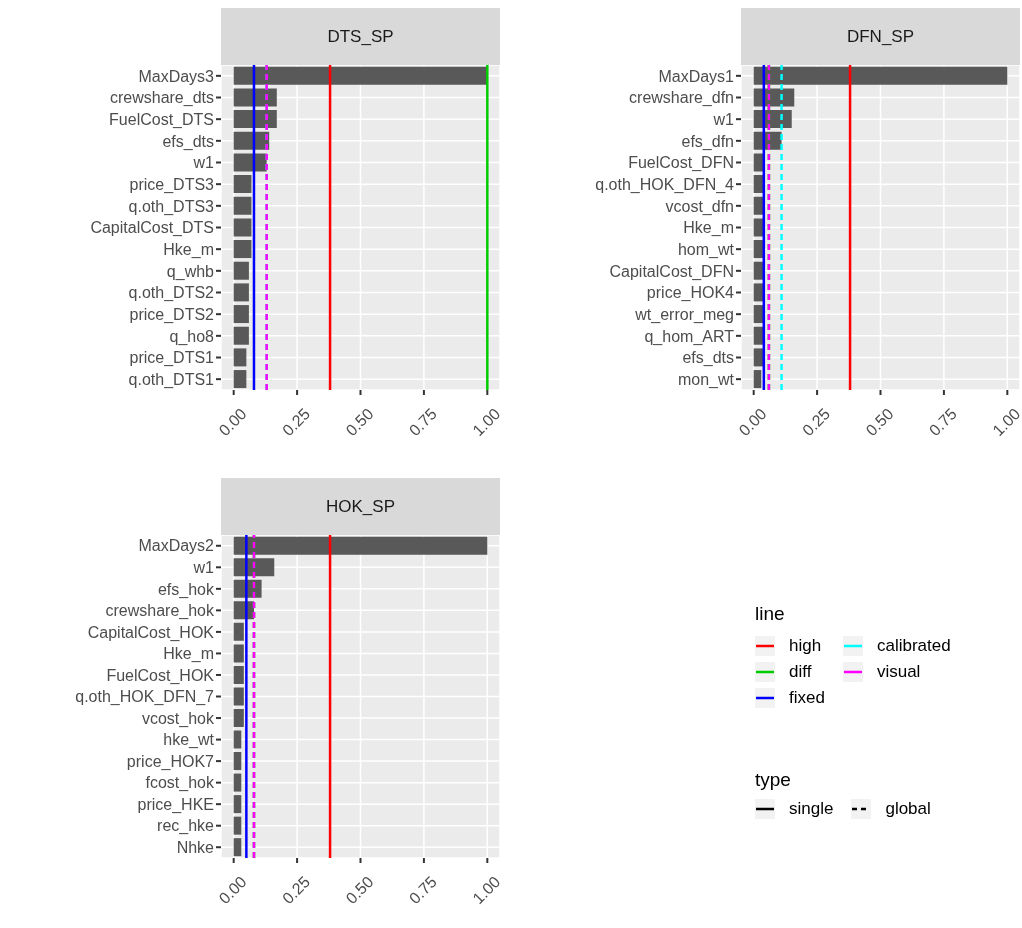 The width and height of the screenshot is (1022, 928). Describe the element at coordinates (186, 826) in the screenshot. I see `y-tick-label: rec_hke` at that location.